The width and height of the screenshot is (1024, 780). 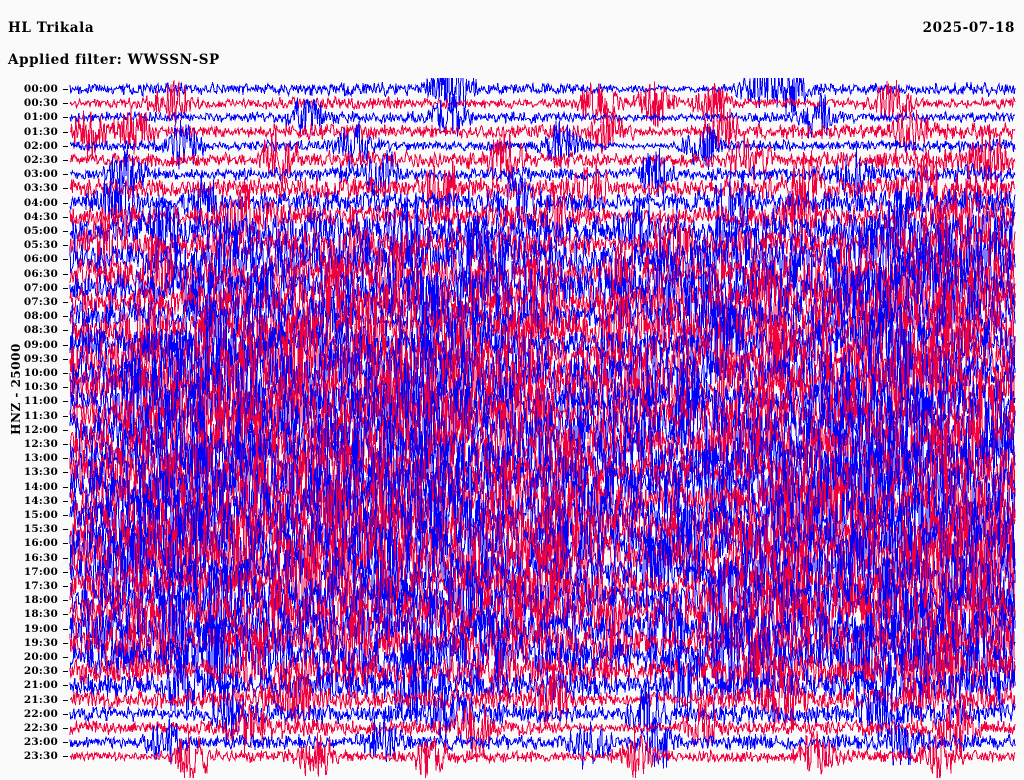 I want to click on time-tick-label: 17:30, so click(x=40, y=586).